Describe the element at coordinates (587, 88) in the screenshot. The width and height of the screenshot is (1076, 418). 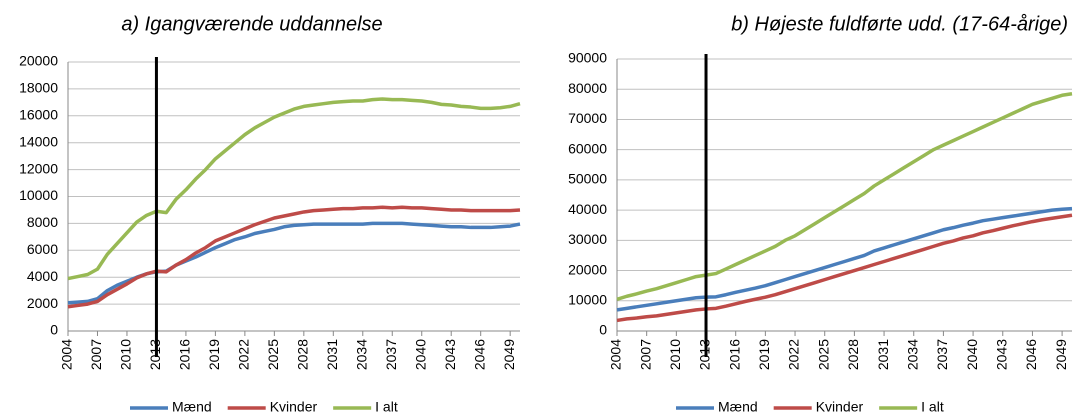
I see `y-tick-label: 80000` at that location.